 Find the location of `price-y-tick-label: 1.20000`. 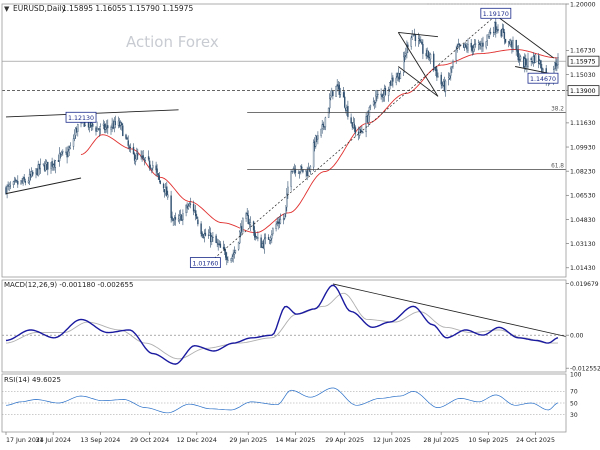

price-y-tick-label: 1.20000 is located at coordinates (583, 4).